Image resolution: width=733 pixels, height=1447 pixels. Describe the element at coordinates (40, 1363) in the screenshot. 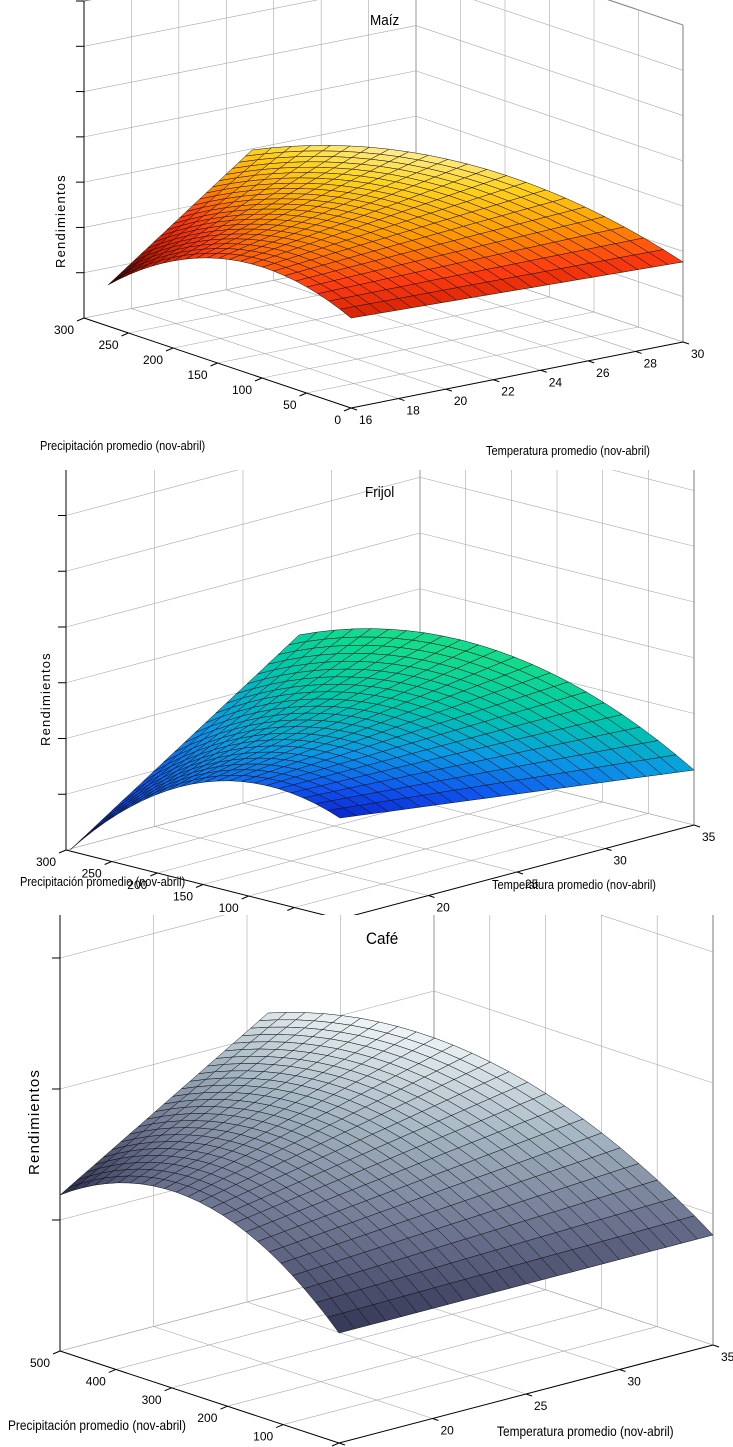

I see `y-tick-label: 500` at that location.